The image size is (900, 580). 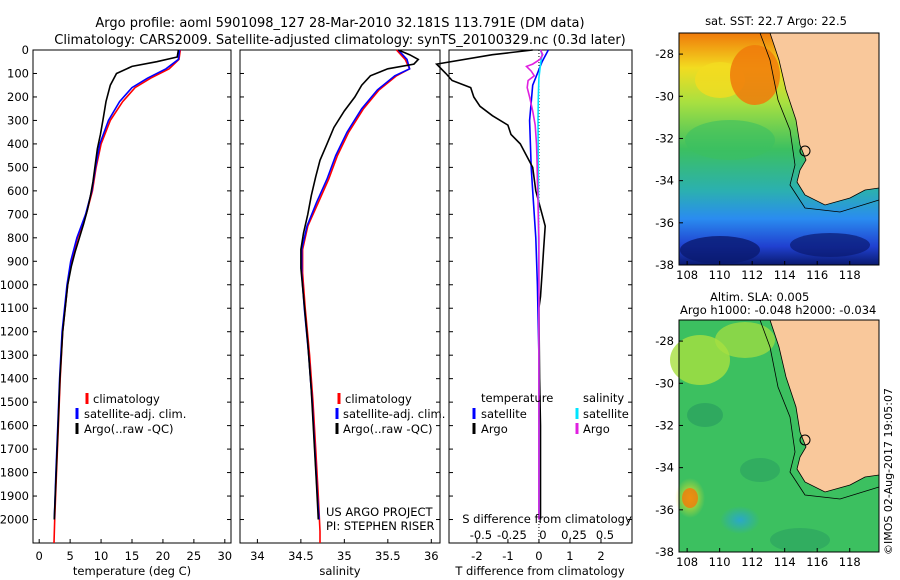 What do you see at coordinates (388, 429) in the screenshot?
I see `legend-sal-argo: Argo(..raw -QC)` at bounding box center [388, 429].